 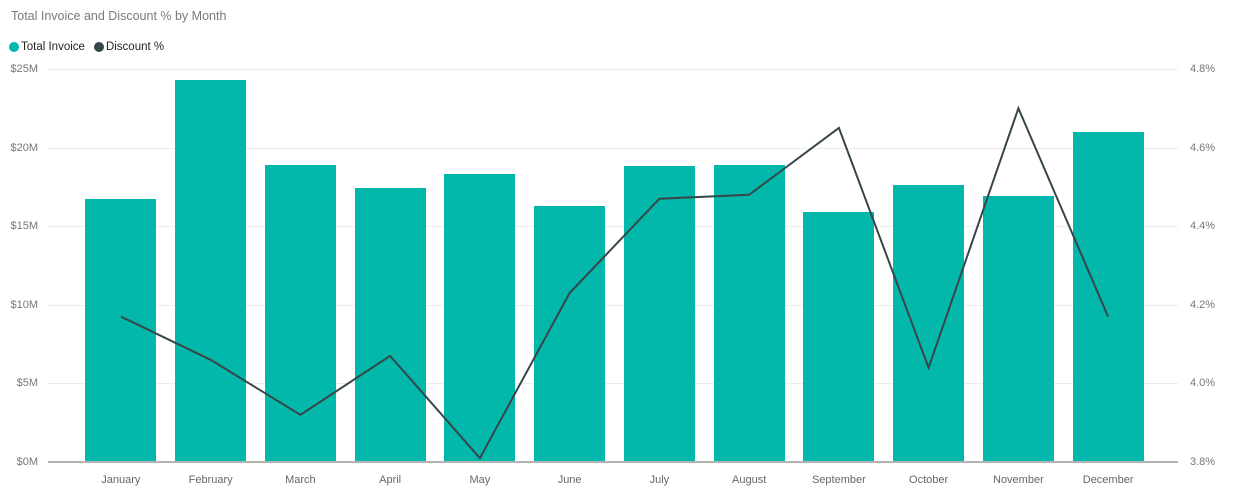 I want to click on bar-slot-november, so click(x=1019, y=265).